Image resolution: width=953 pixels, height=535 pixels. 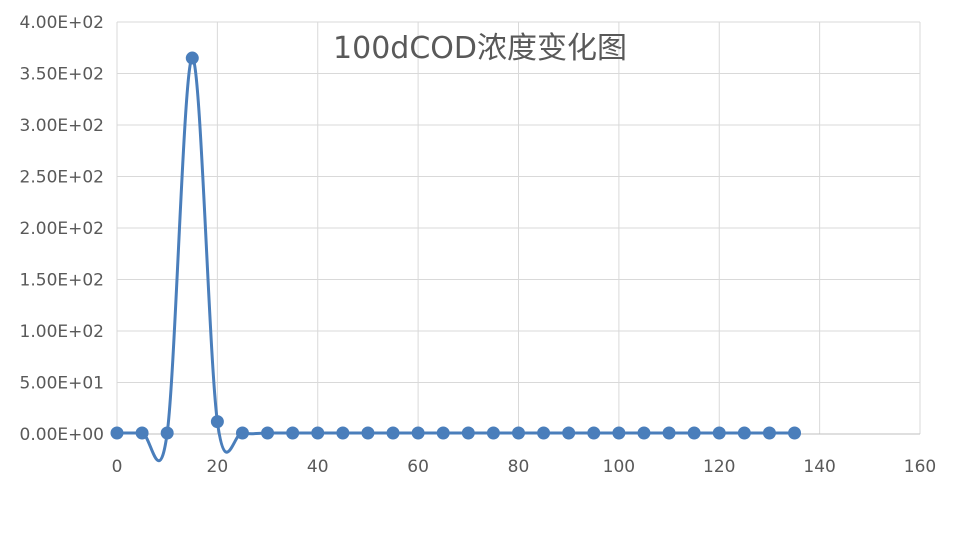 I want to click on chart-title: 100dCOD浓度变化图, so click(x=480, y=48).